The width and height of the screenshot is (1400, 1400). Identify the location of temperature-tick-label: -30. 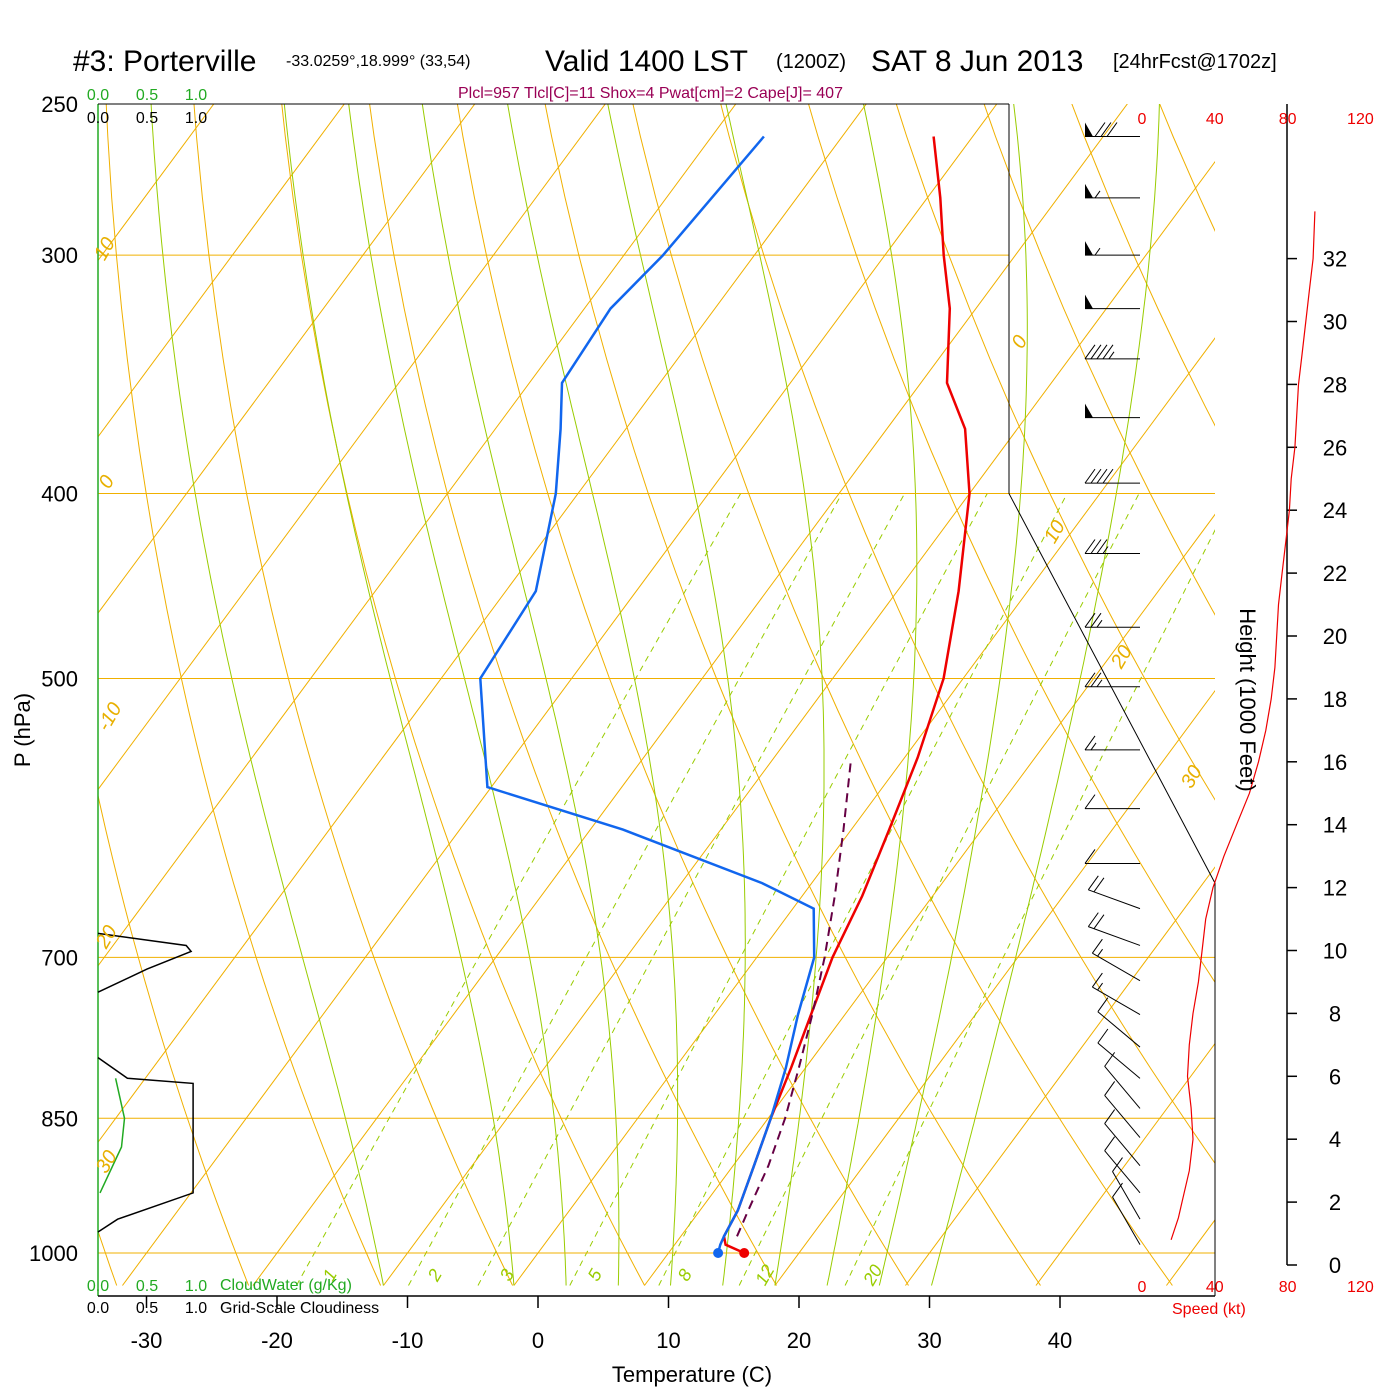
(147, 1340).